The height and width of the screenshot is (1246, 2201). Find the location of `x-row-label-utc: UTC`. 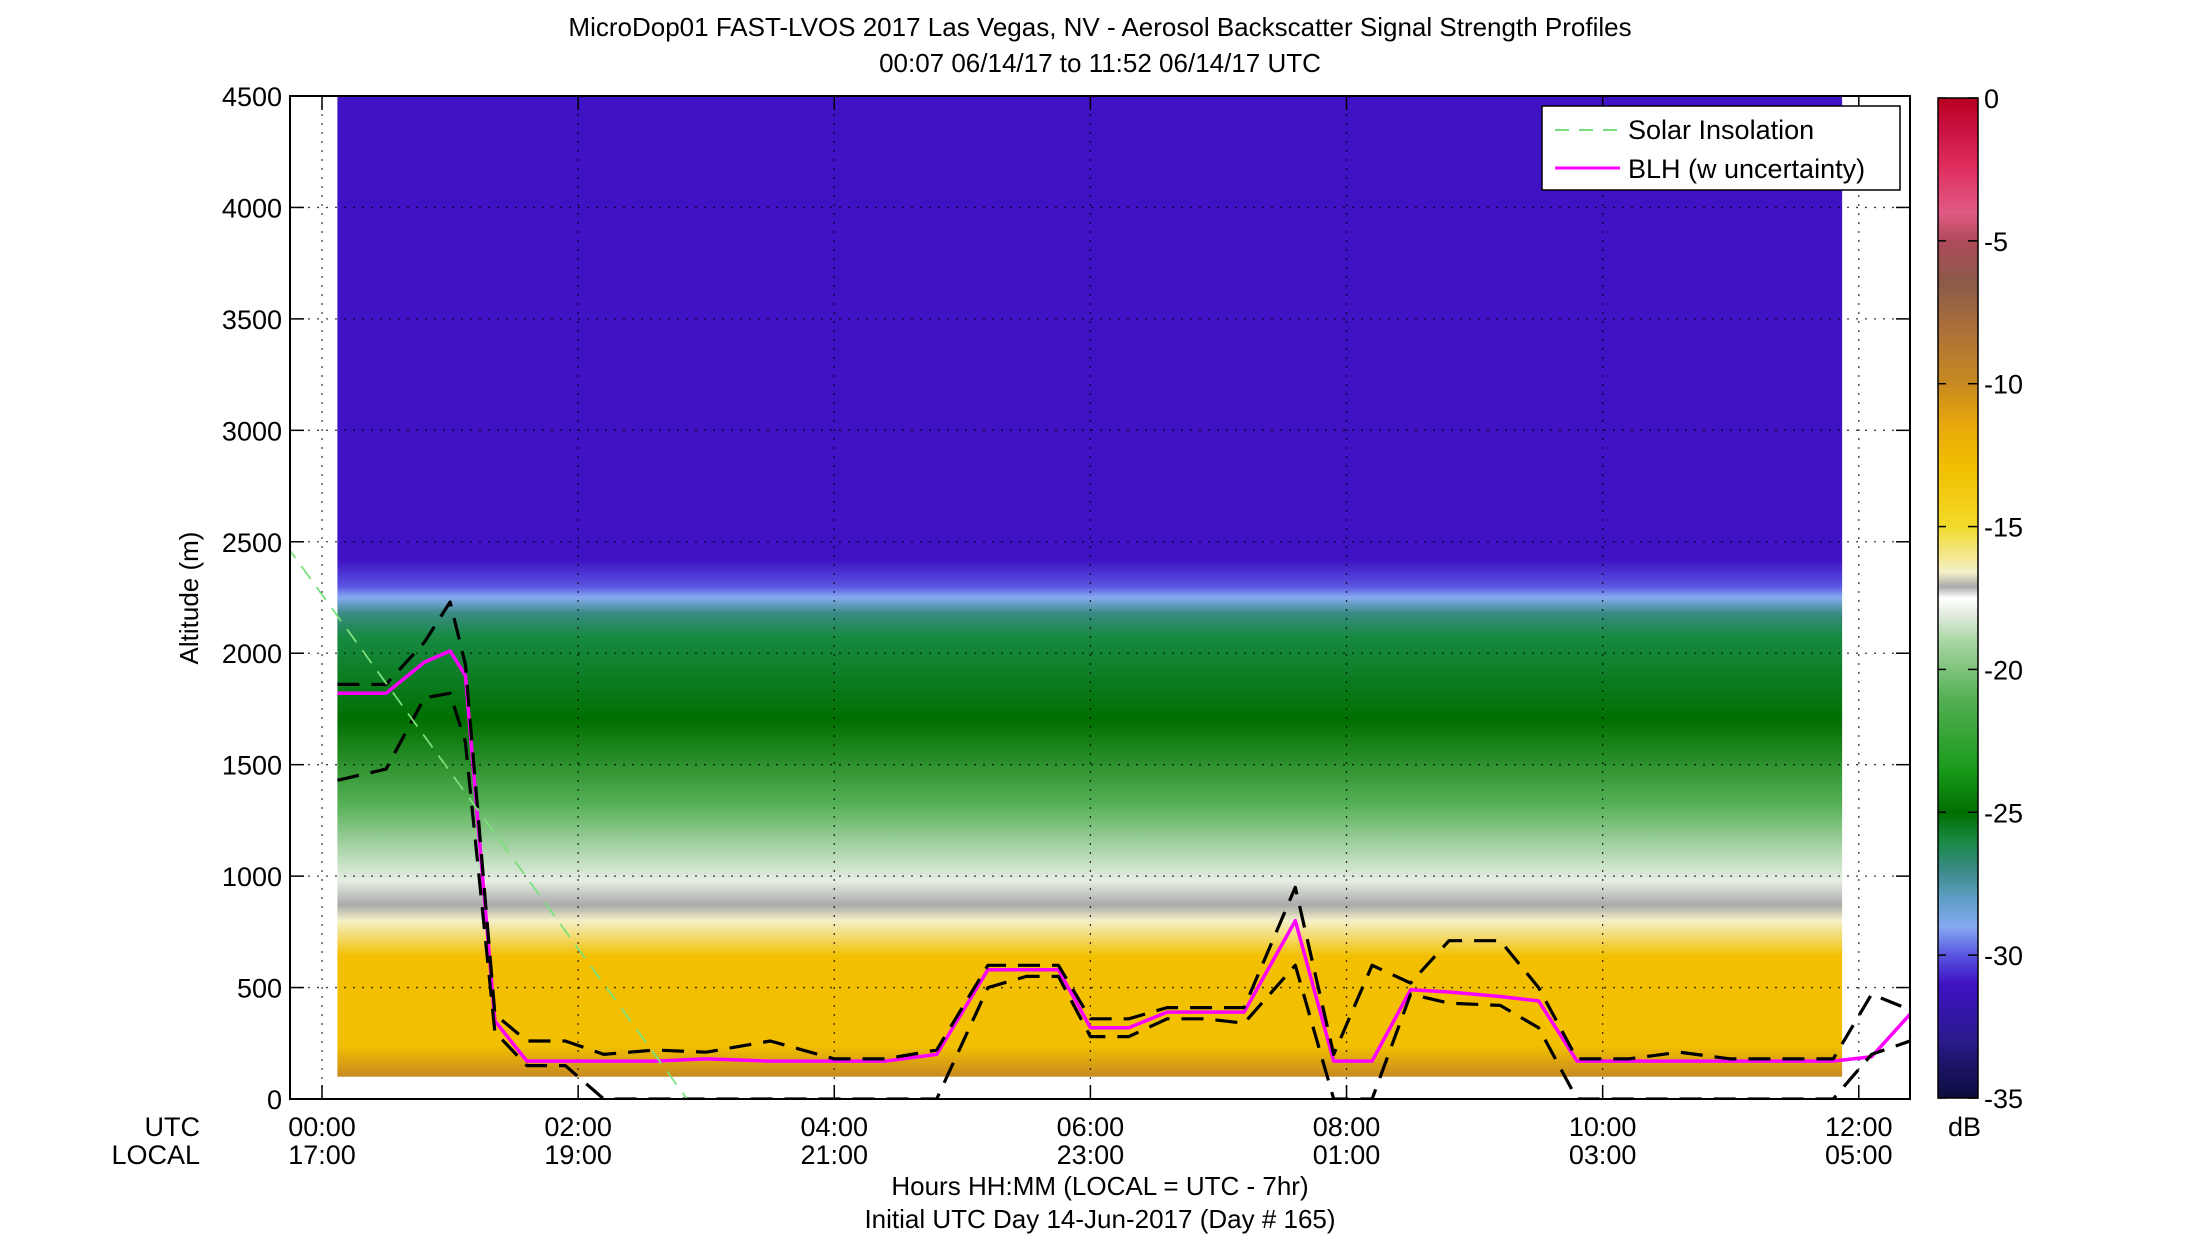

x-row-label-utc: UTC is located at coordinates (173, 1127).